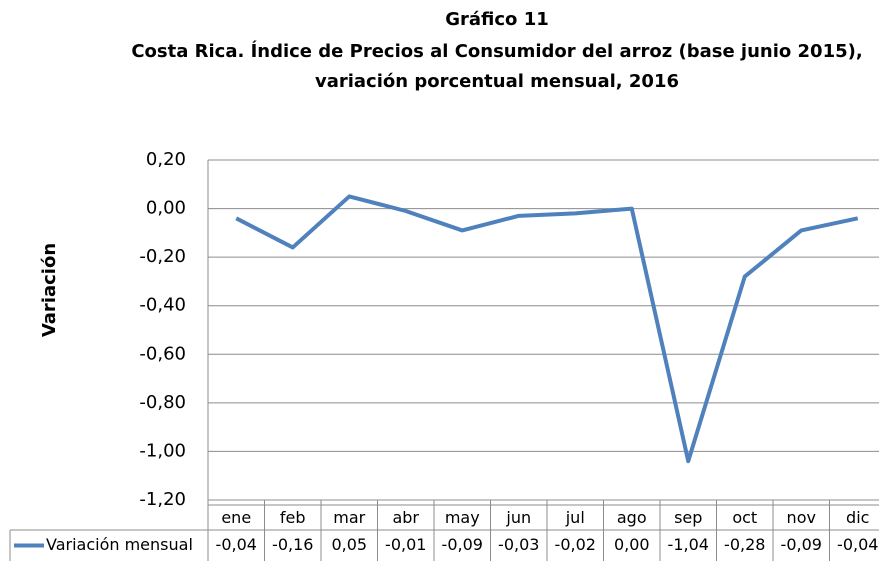 The image size is (879, 561). I want to click on y-tick-label: -0,60, so click(162, 353).